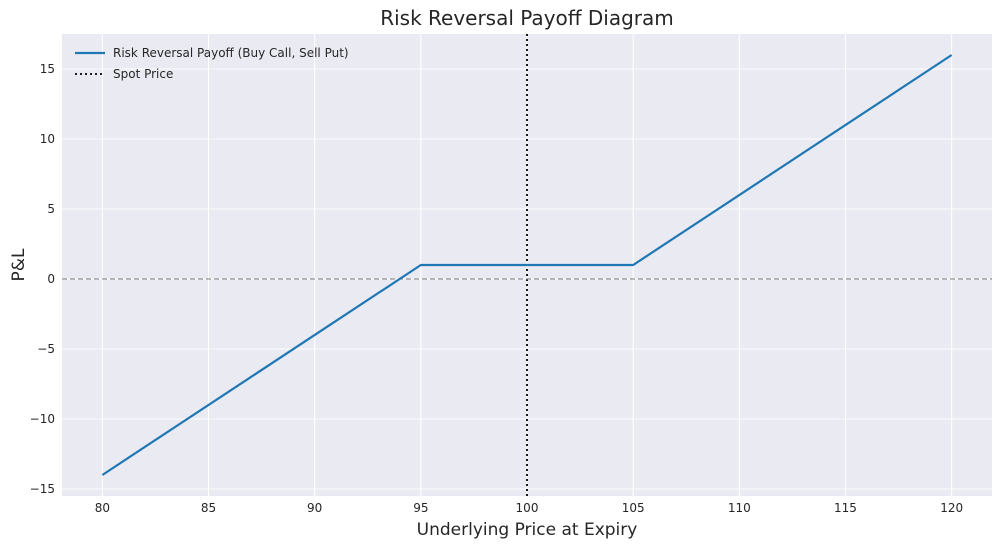 This screenshot has width=1002, height=548. What do you see at coordinates (420, 508) in the screenshot?
I see `x-tick-label: 95` at bounding box center [420, 508].